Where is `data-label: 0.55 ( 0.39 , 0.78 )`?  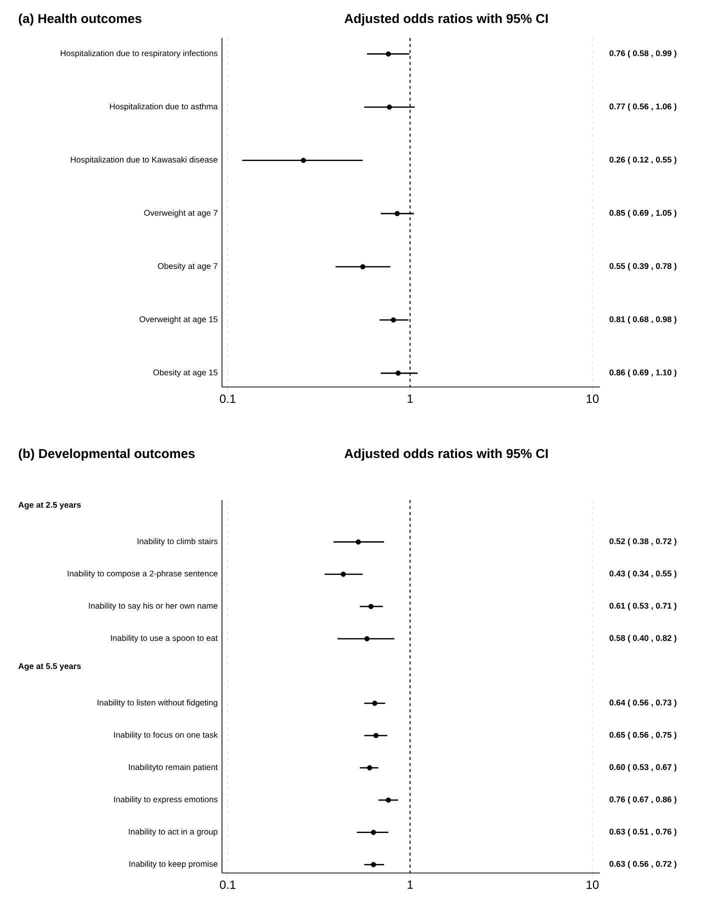
data-label: 0.55 ( 0.39 , 0.78 ) is located at coordinates (643, 266).